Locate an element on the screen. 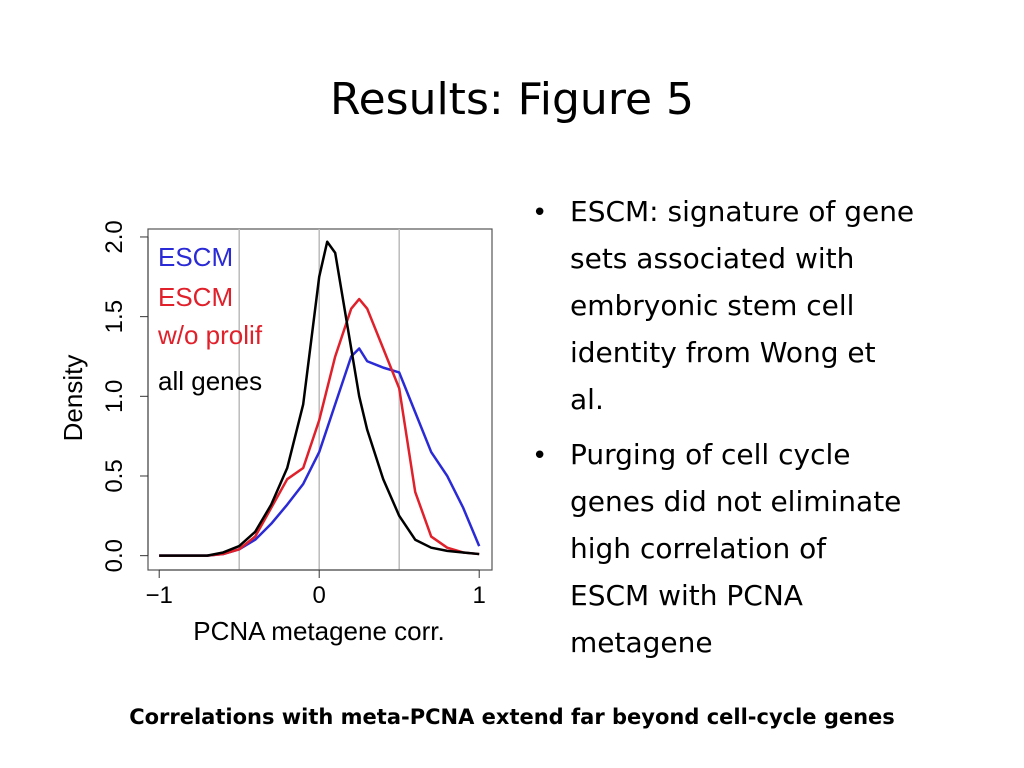 The height and width of the screenshot is (768, 1024). bullet-text: al. is located at coordinates (587, 399).